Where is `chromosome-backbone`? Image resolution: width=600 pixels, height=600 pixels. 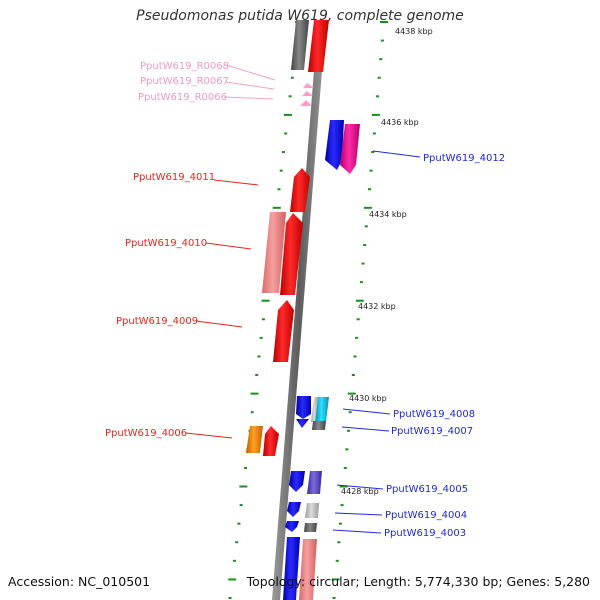
chromosome-backbone is located at coordinates (299, 310).